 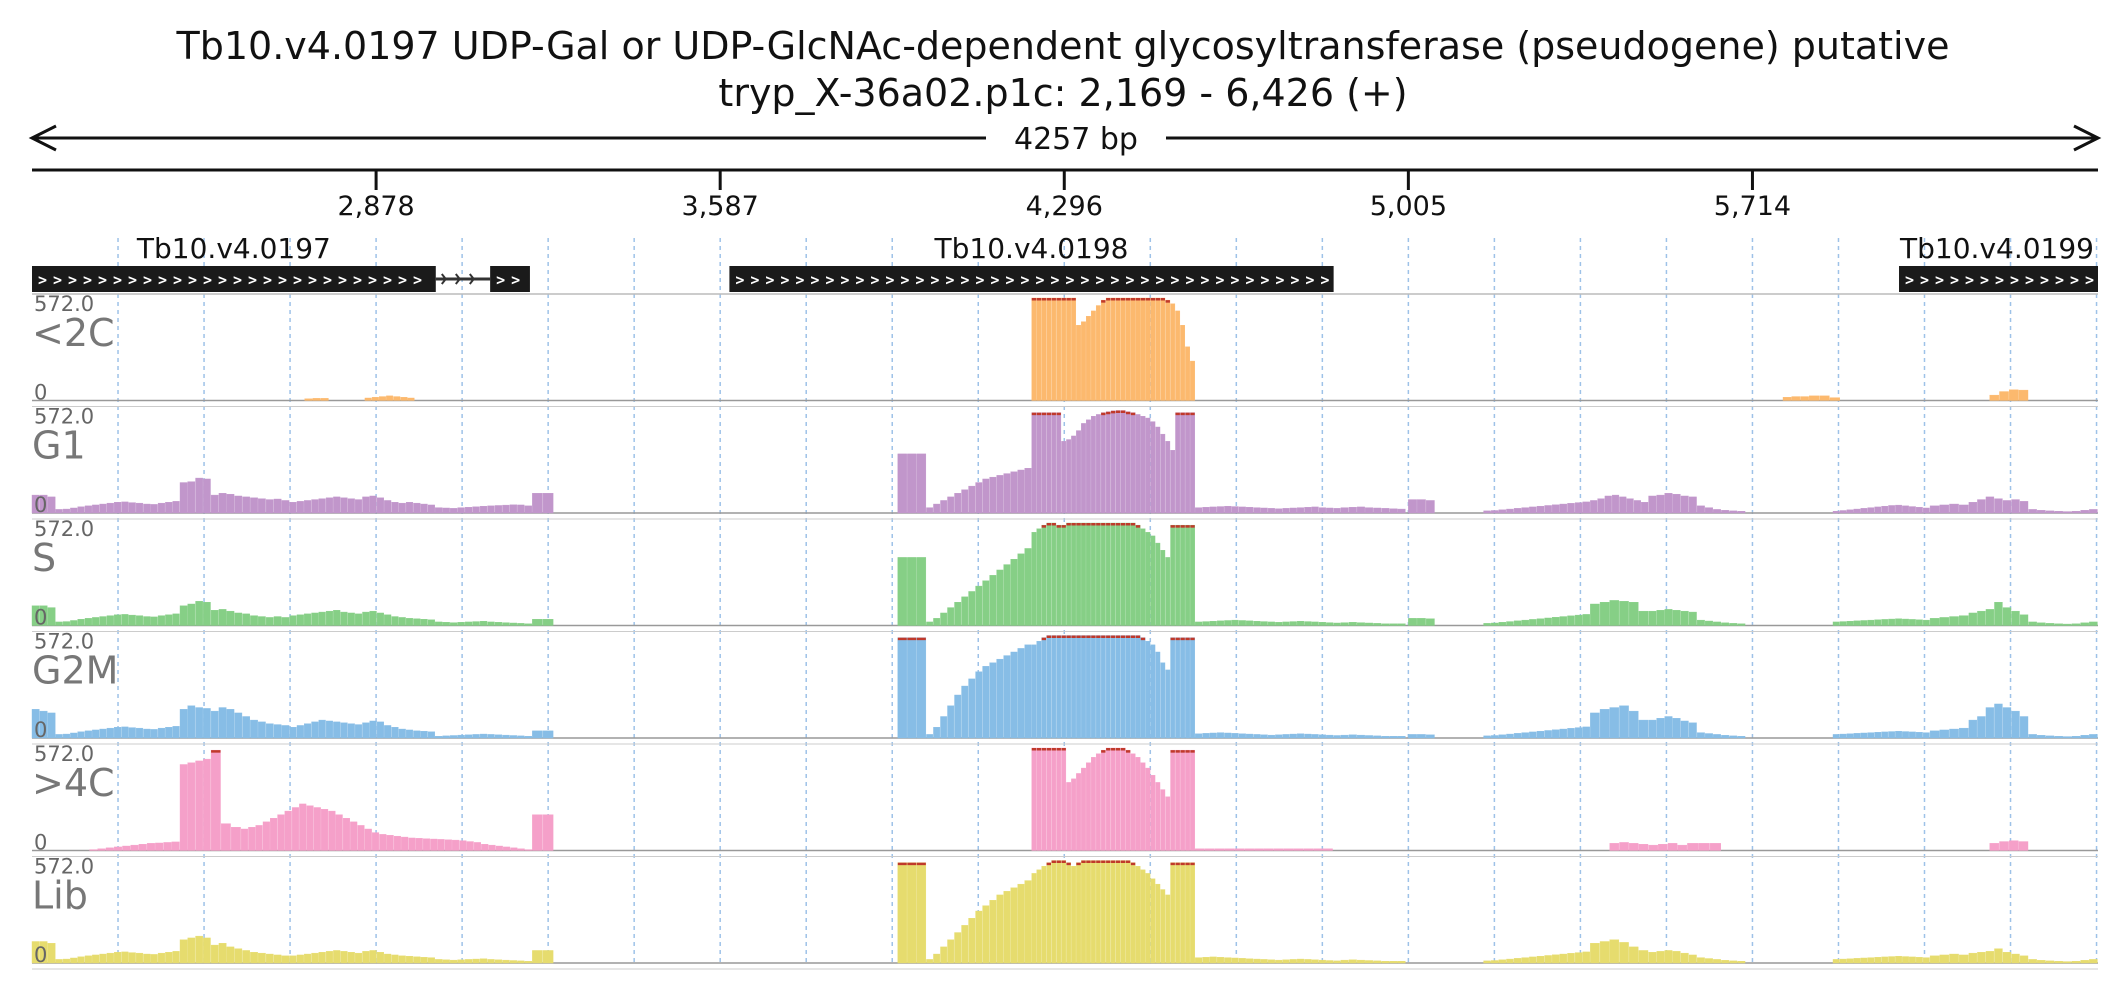 I want to click on axis-tick-label: 3,587, so click(x=720, y=206).